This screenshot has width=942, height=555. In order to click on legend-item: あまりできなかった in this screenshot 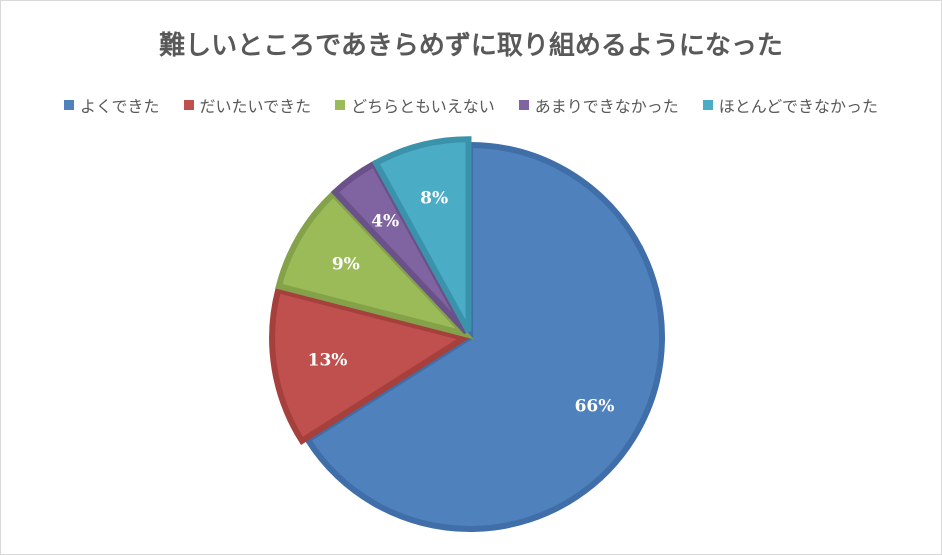, I will do `click(598, 105)`.